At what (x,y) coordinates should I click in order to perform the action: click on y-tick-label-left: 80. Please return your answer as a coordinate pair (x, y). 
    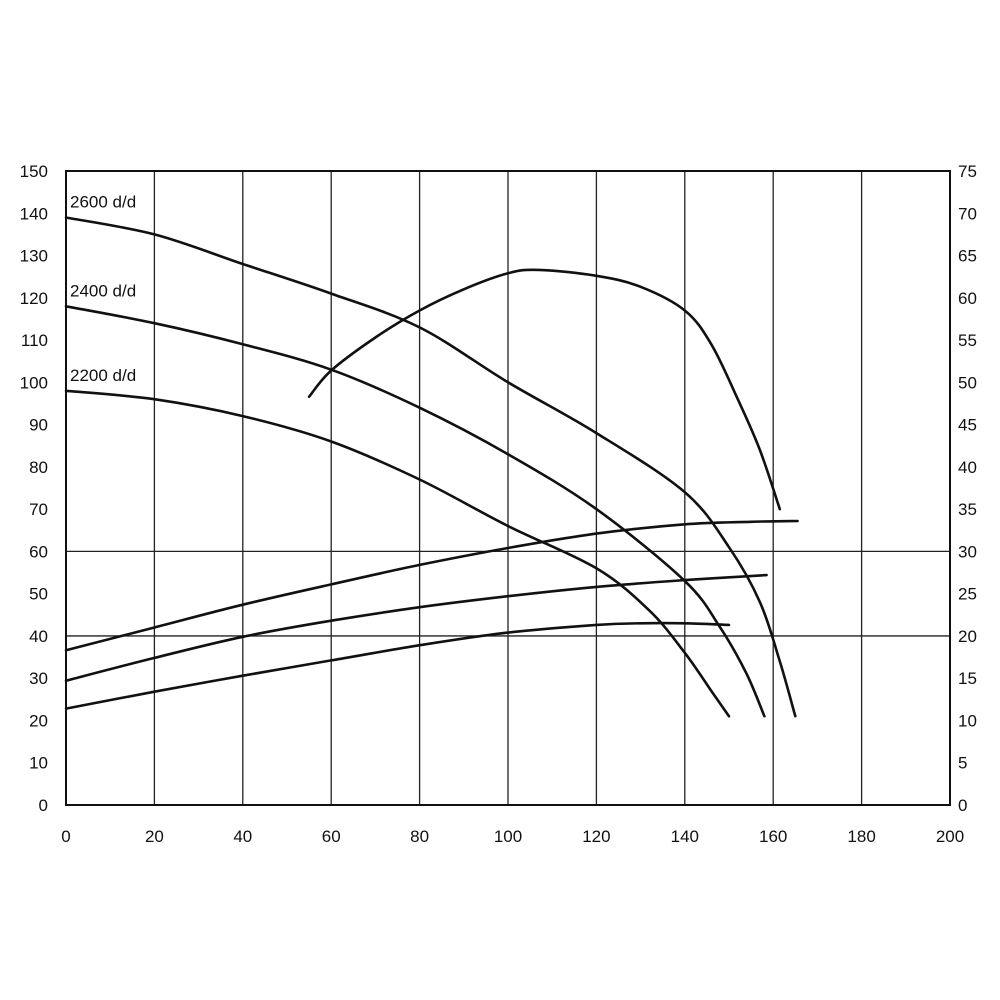
    Looking at the image, I should click on (38, 467).